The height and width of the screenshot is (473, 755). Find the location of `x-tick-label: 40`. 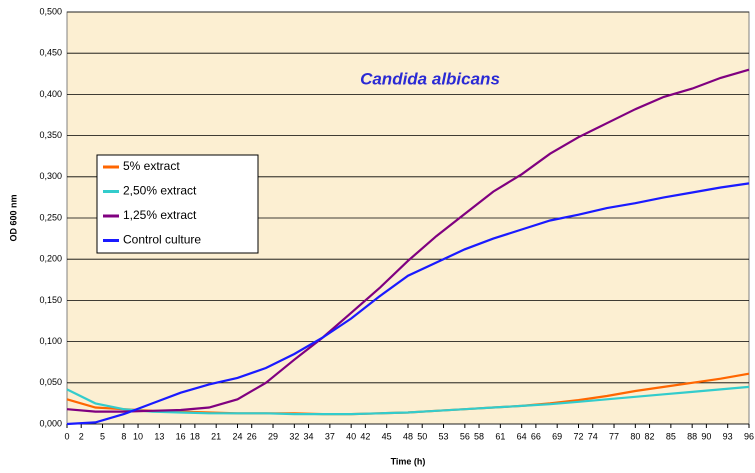

x-tick-label: 40 is located at coordinates (351, 436).